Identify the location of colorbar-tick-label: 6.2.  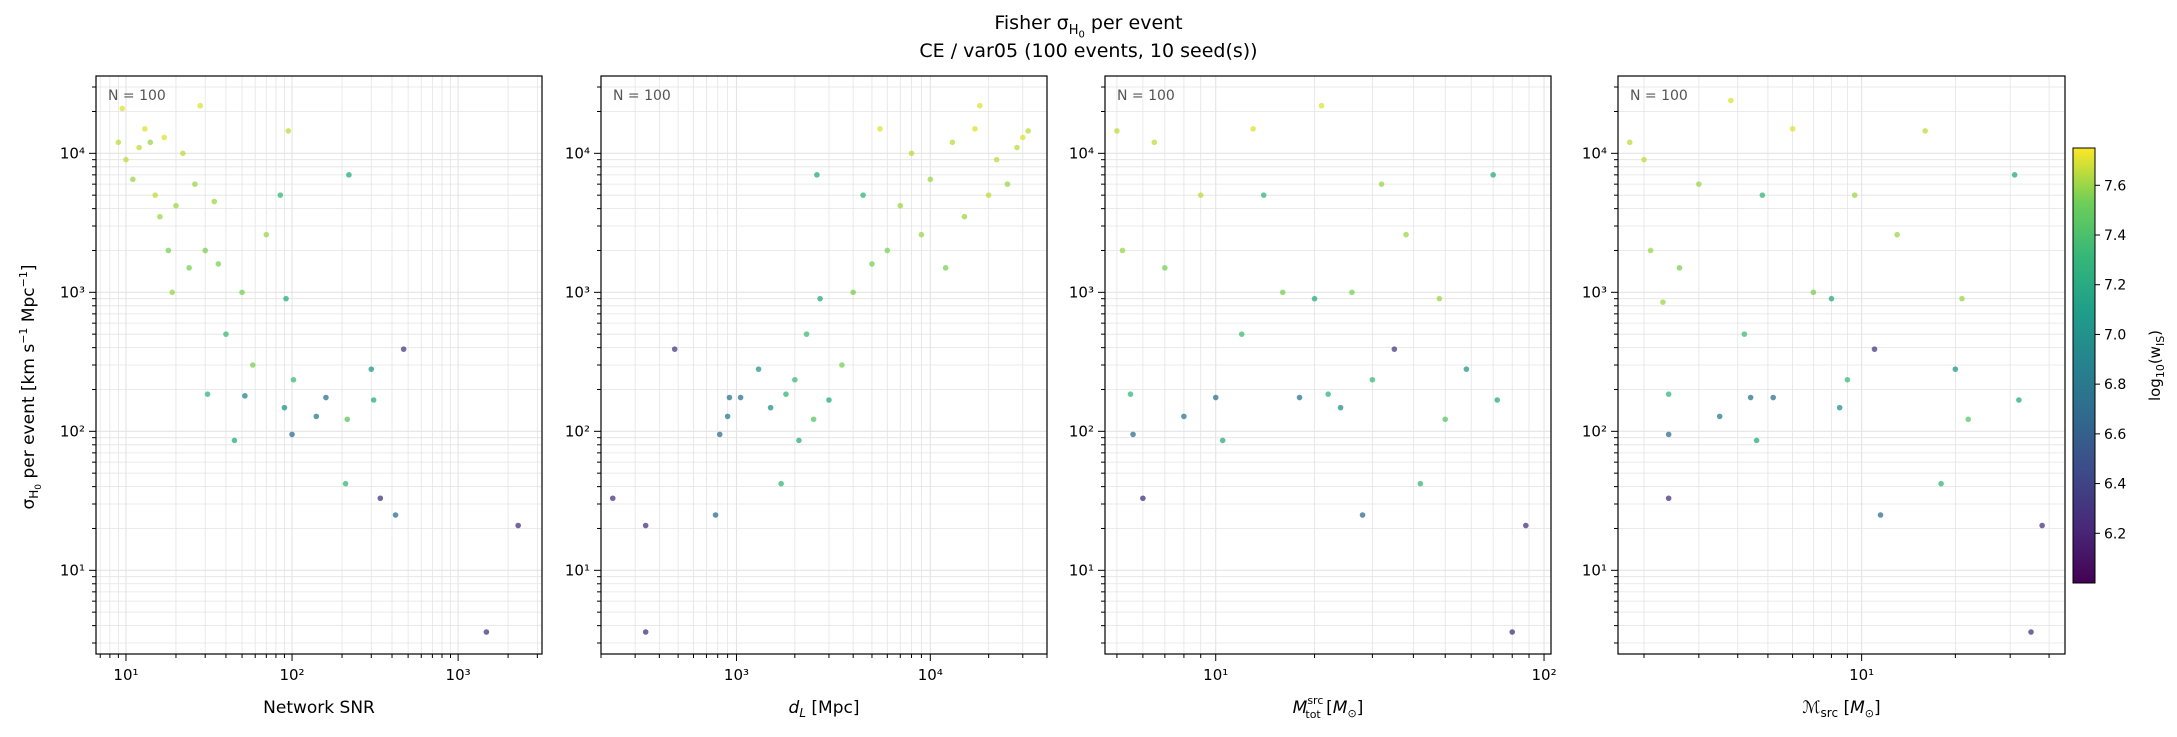
(2115, 534).